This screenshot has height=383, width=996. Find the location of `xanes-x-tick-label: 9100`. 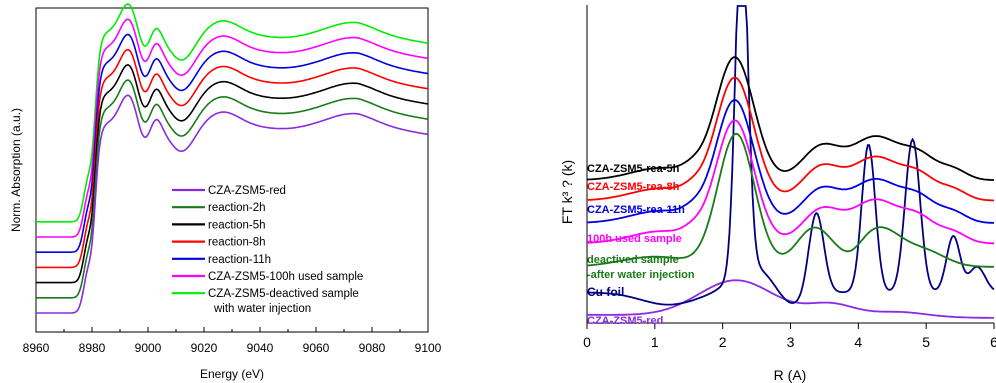

xanes-x-tick-label: 9100 is located at coordinates (428, 348).